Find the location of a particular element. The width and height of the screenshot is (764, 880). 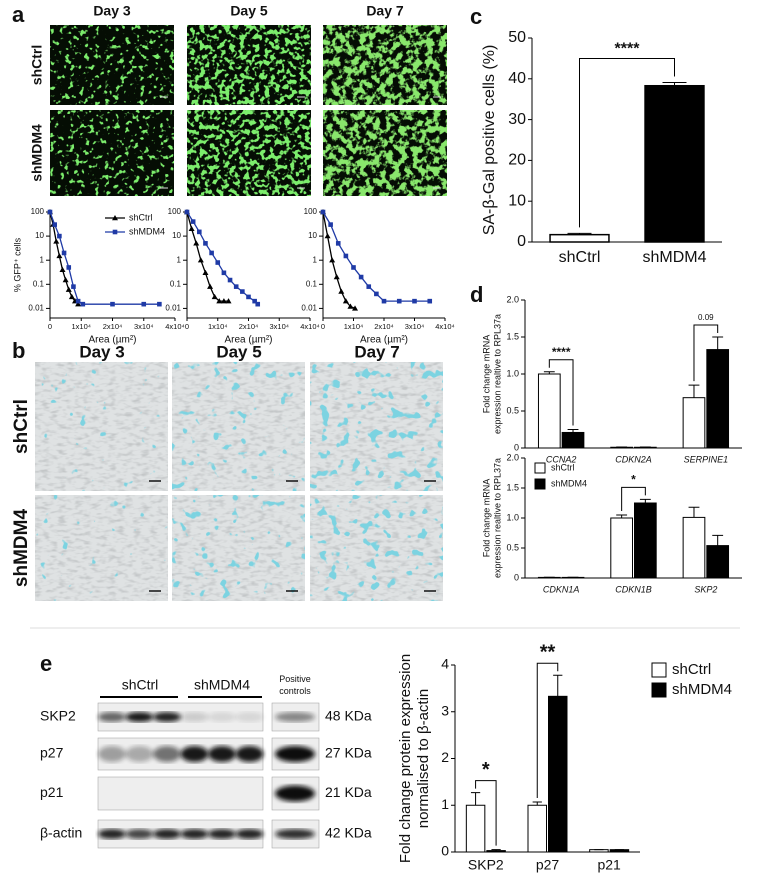

x-tick-label: CDKN2A is located at coordinates (633, 459).